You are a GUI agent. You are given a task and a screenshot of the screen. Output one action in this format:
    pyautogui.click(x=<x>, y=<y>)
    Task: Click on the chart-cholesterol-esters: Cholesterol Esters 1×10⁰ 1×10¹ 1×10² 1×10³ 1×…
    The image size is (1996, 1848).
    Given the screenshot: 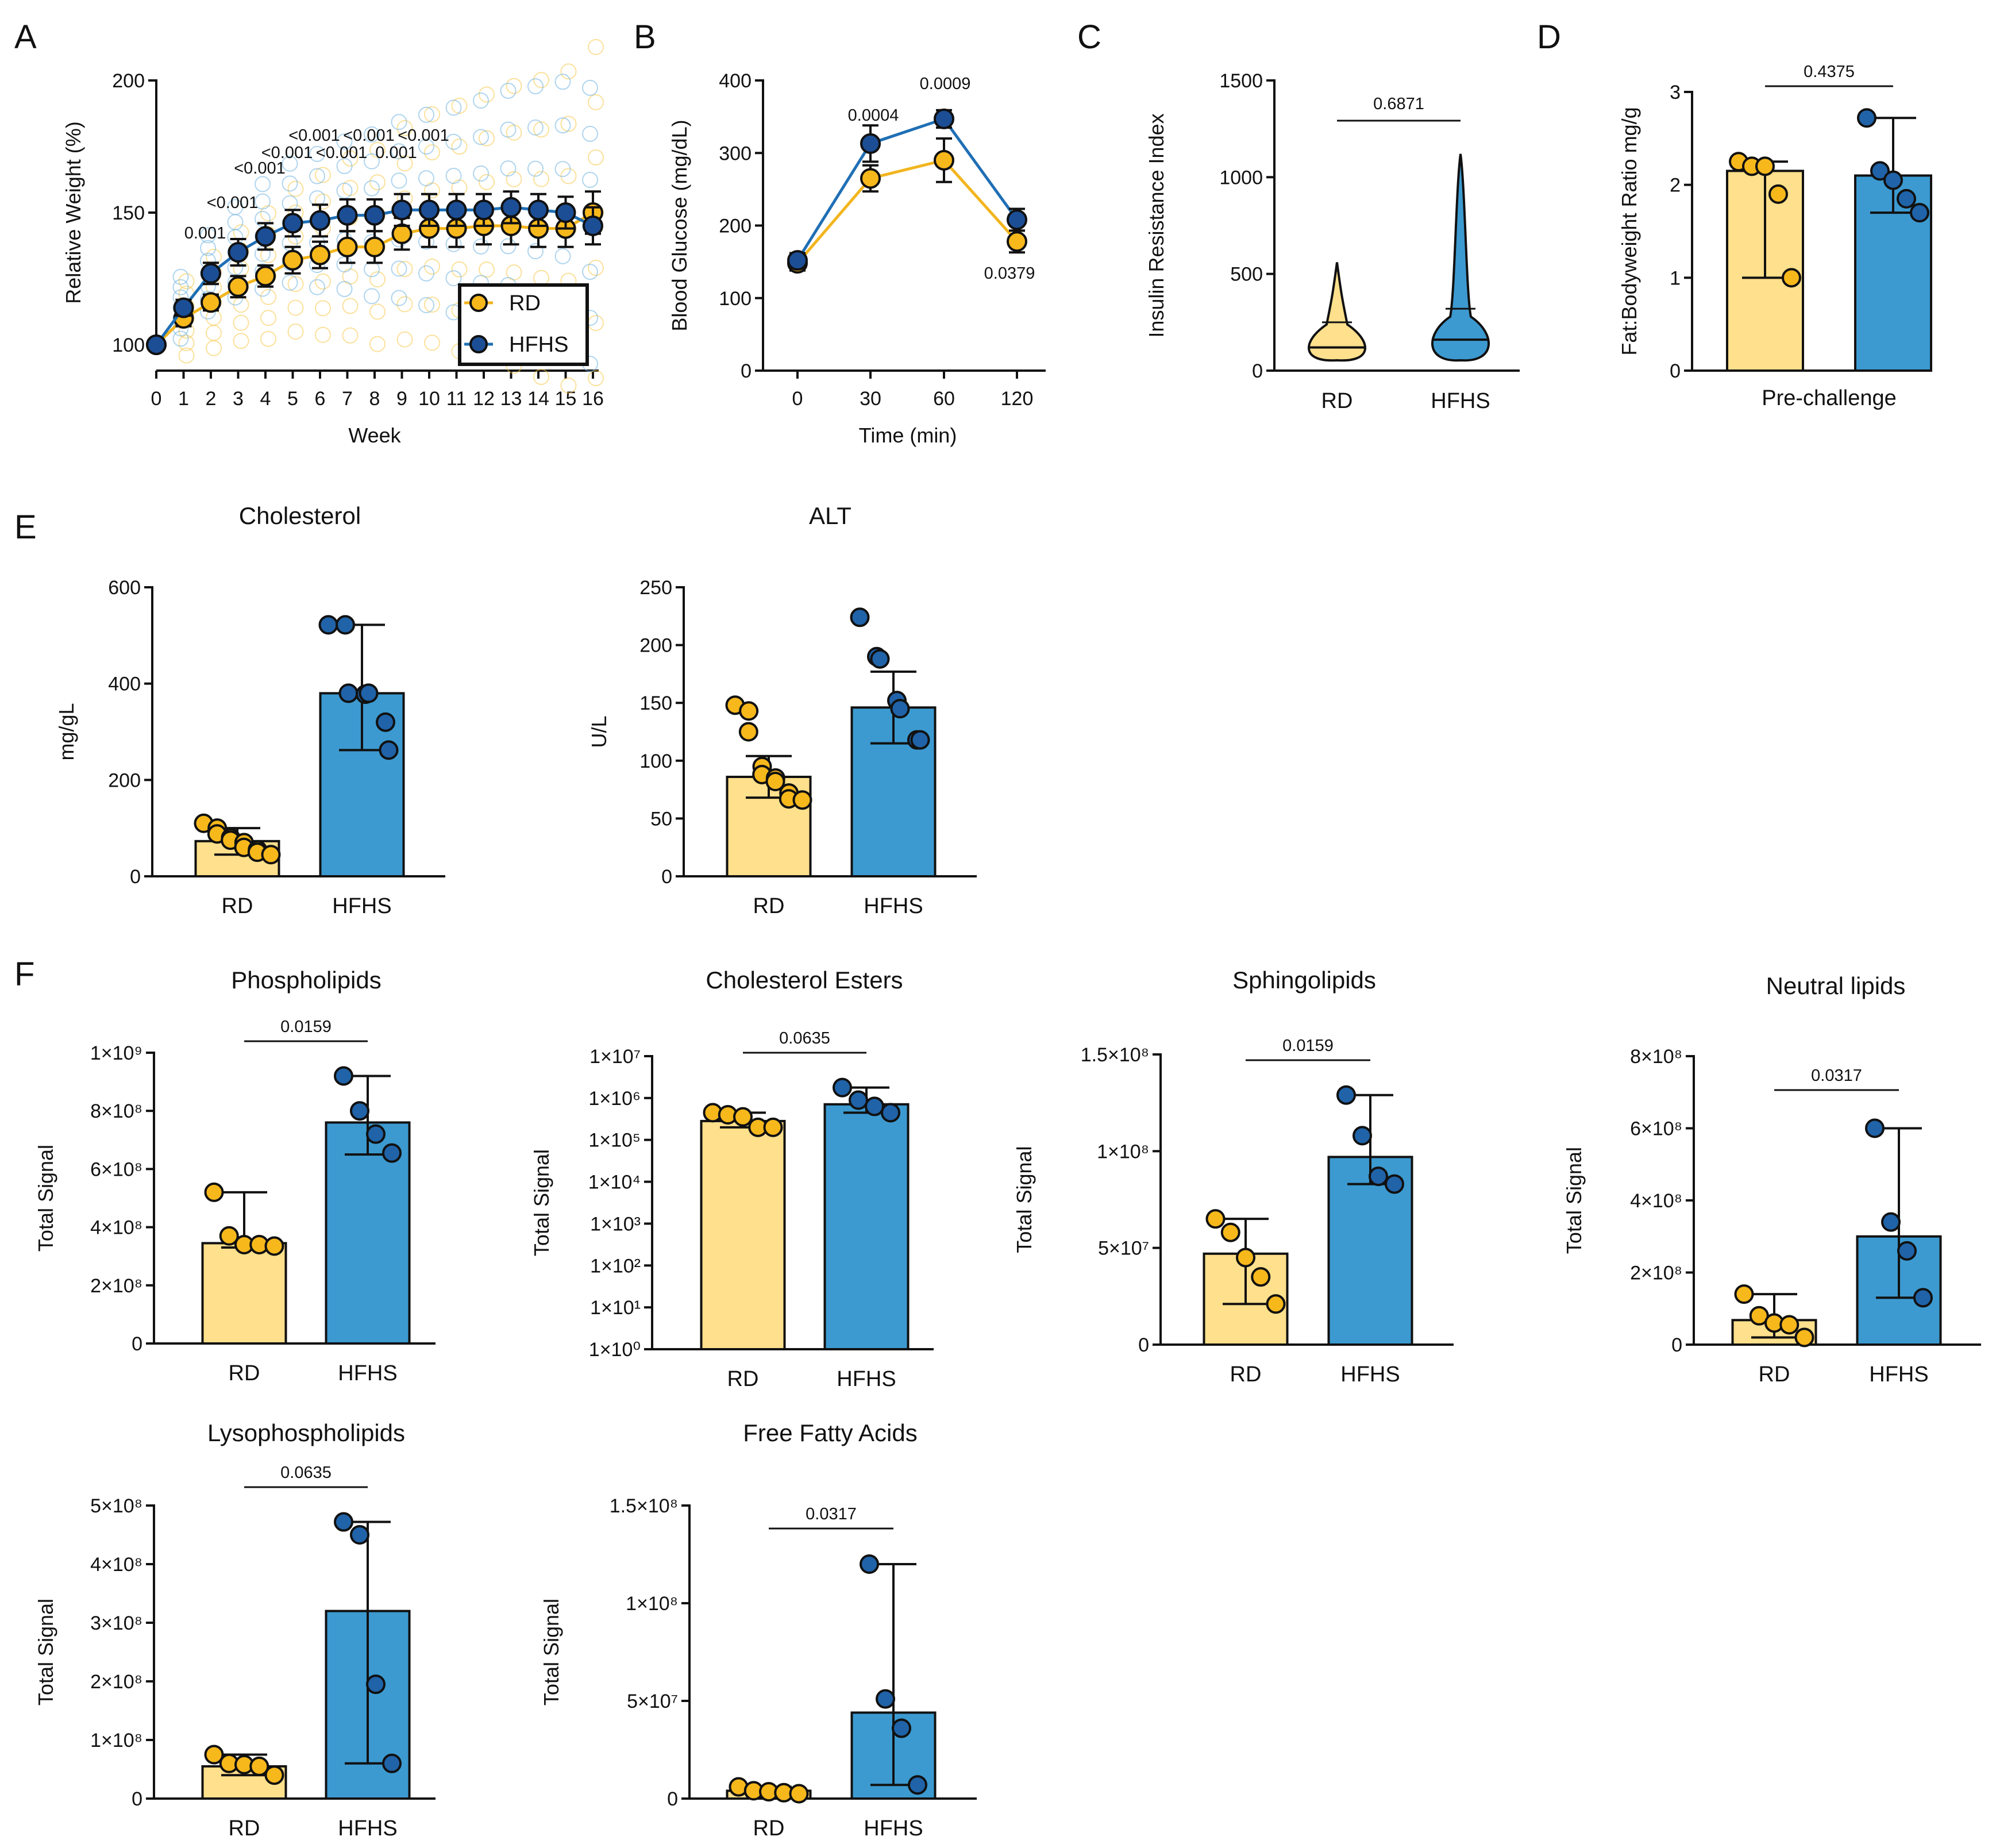 What is the action you would take?
    pyautogui.click(x=732, y=1179)
    